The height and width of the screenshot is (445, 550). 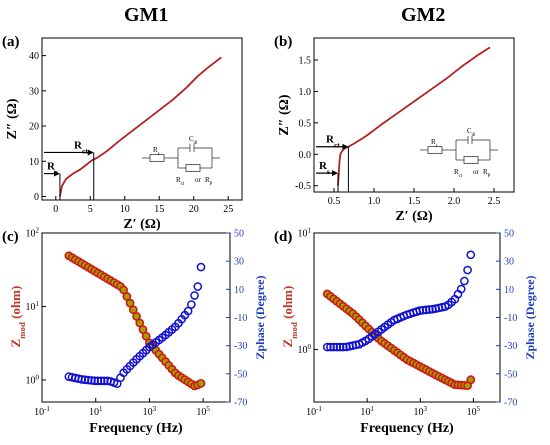 I want to click on panel-label-d: (d), so click(x=283, y=237).